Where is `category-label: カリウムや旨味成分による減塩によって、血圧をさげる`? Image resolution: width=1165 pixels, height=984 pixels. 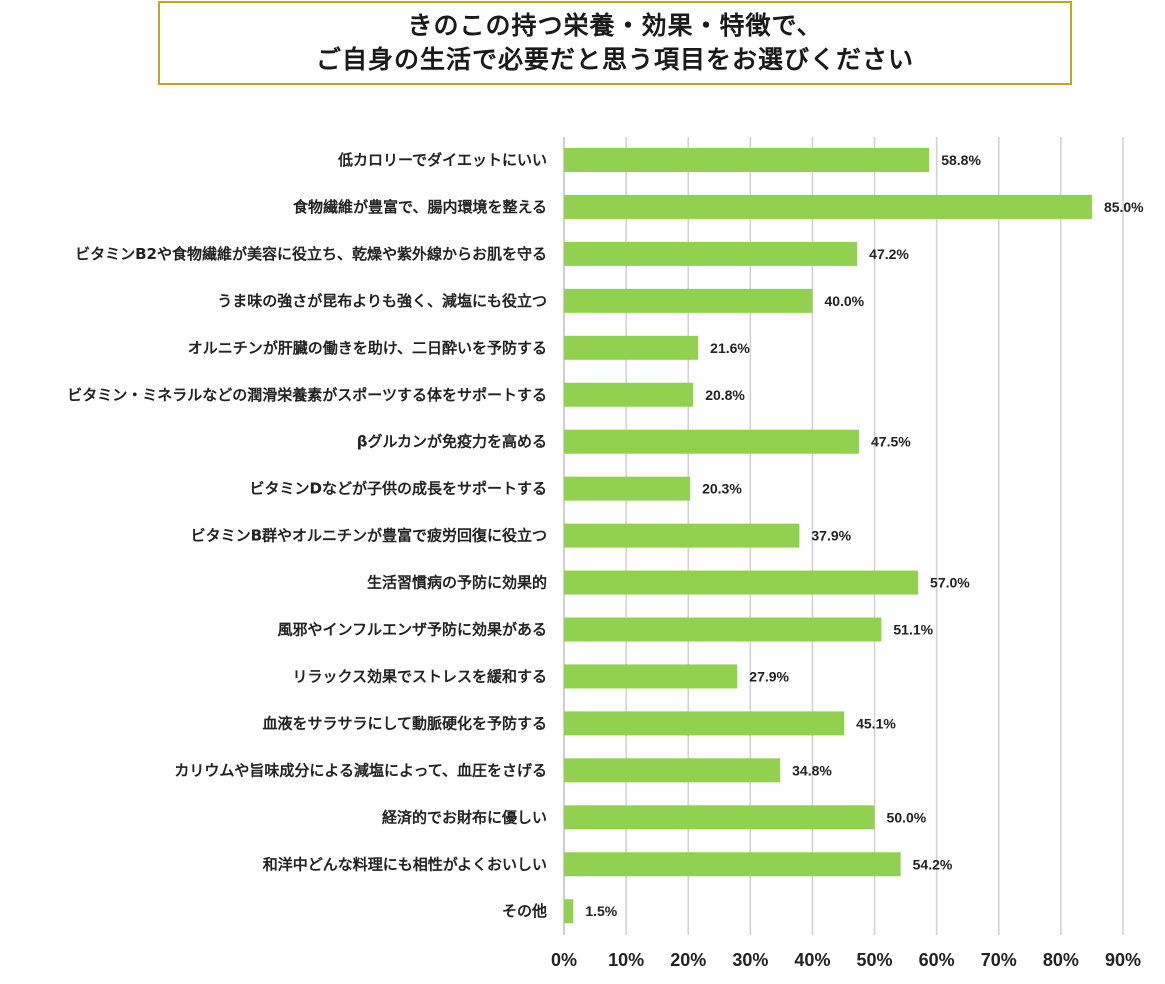
category-label: カリウムや旨味成分による減塩によって、血圧をさげる is located at coordinates (360, 770).